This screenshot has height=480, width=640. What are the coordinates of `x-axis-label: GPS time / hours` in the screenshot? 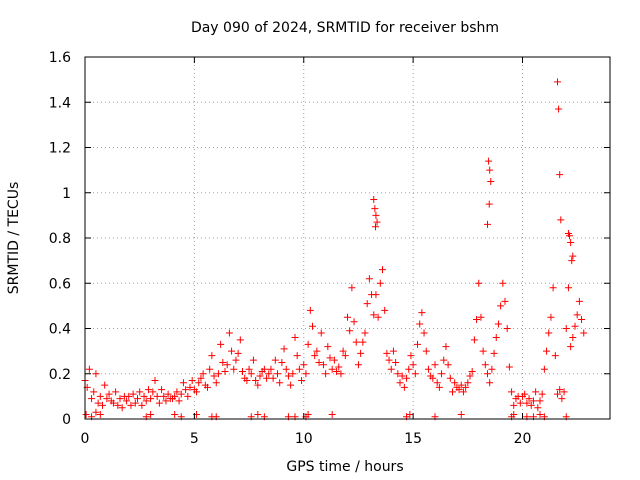 It's located at (344, 467).